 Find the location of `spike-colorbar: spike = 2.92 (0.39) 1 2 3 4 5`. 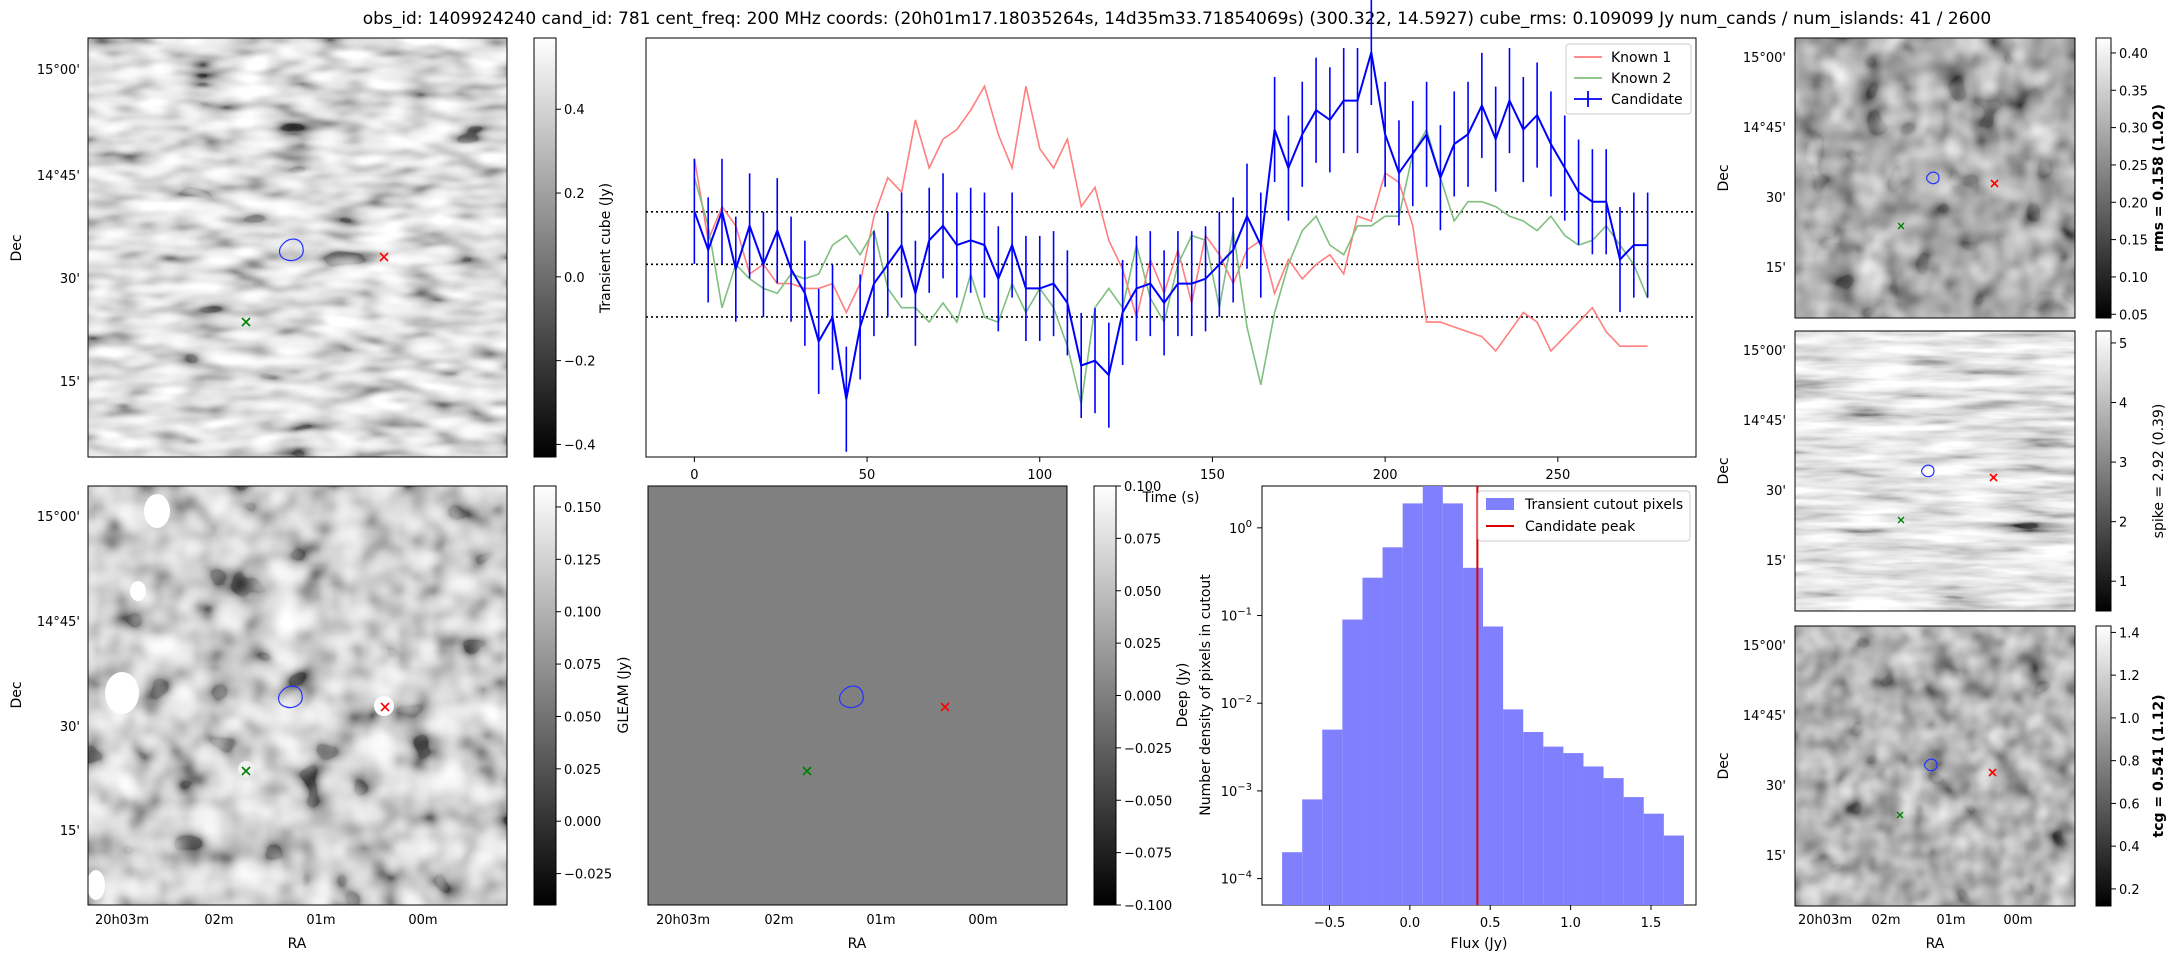

spike-colorbar: spike = 2.92 (0.39) 1 2 3 4 5 is located at coordinates (2131, 471).